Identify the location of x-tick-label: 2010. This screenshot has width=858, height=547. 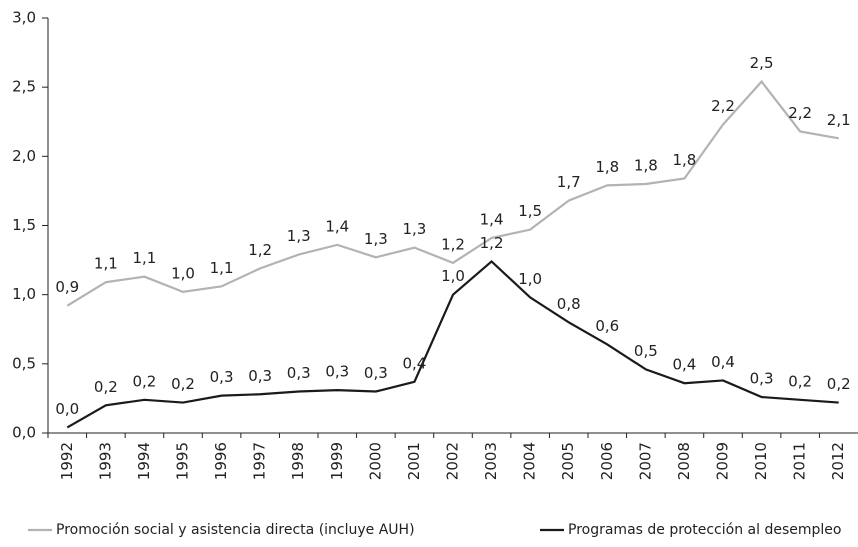
(761, 461).